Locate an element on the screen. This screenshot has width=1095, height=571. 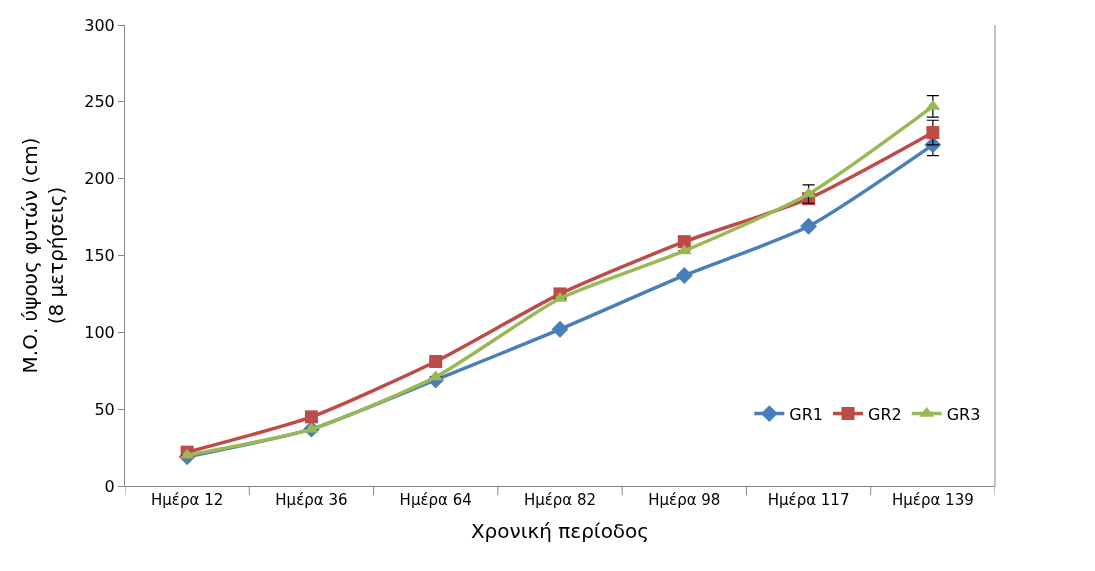
legend-label: GR3 is located at coordinates (963, 414).